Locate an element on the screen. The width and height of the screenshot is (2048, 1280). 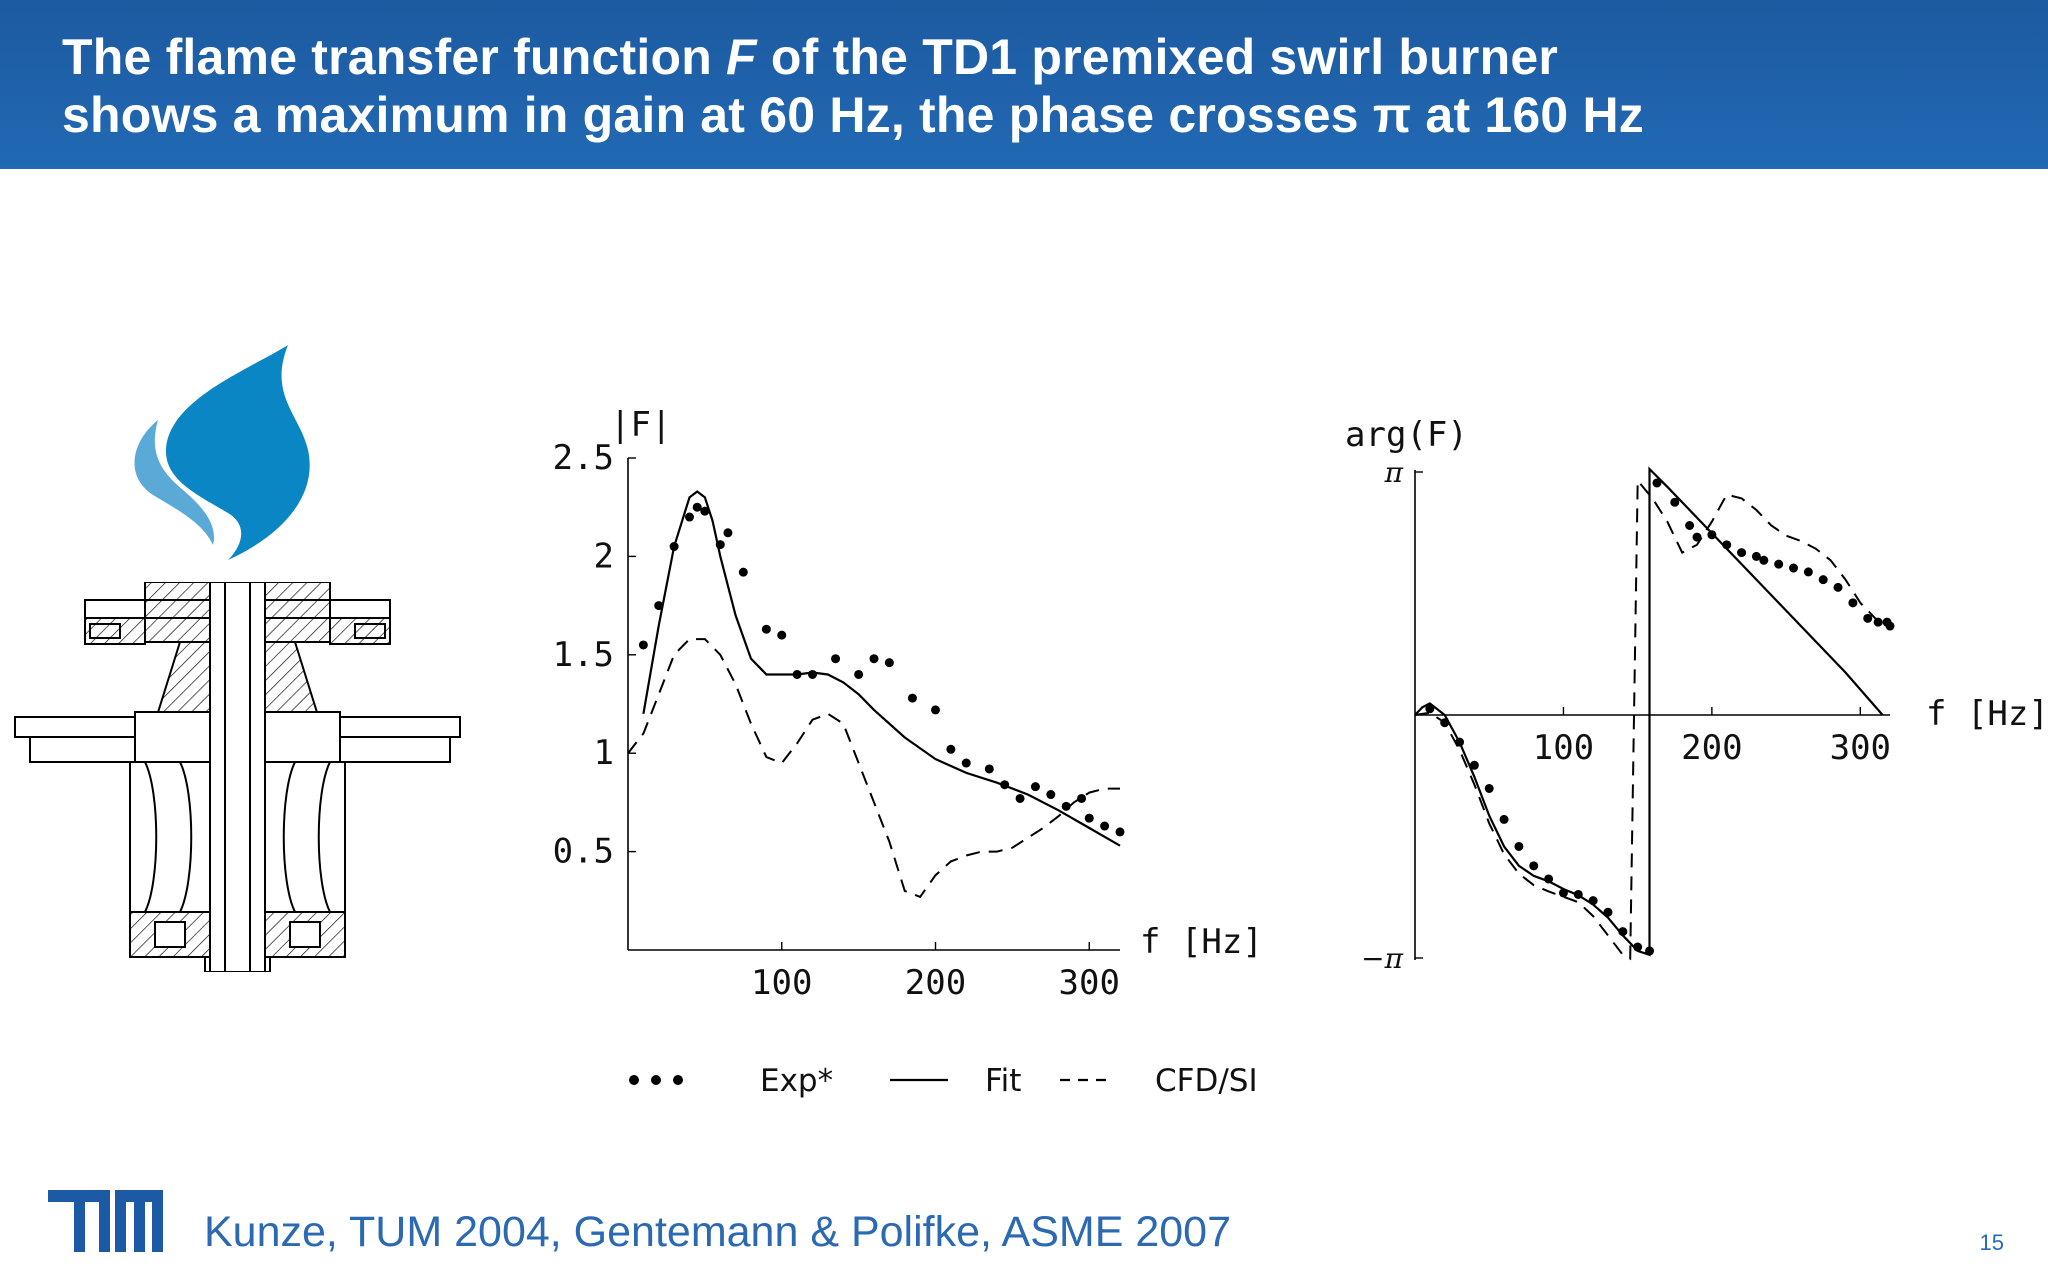
flame-logo-icon is located at coordinates (222, 452).